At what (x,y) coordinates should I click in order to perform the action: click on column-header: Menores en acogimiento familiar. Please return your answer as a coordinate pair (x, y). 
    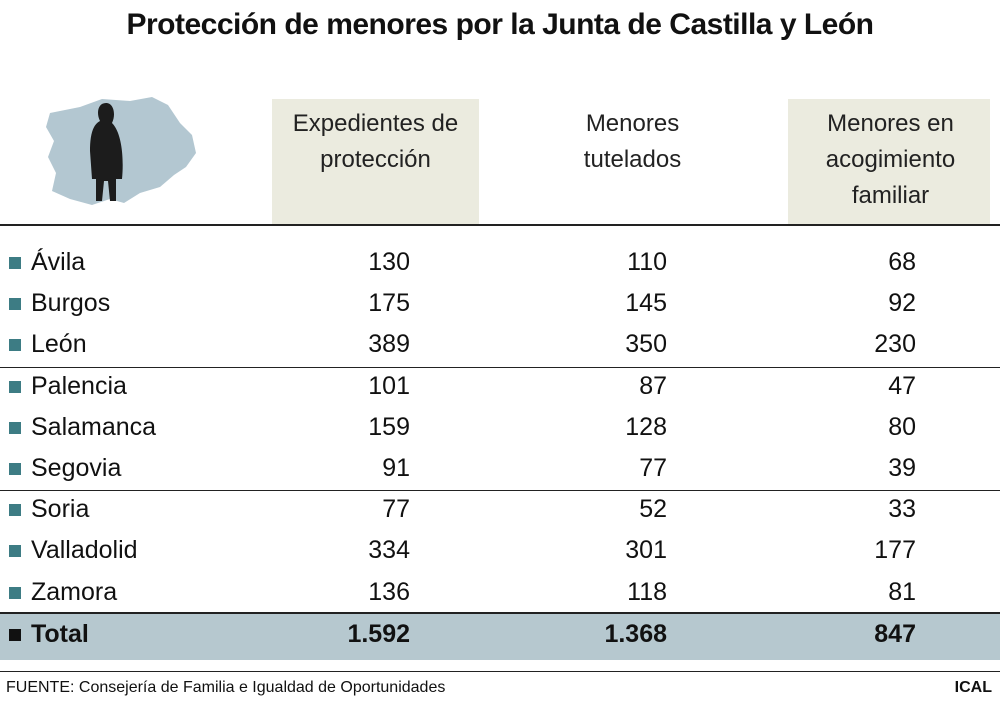
    Looking at the image, I should click on (890, 159).